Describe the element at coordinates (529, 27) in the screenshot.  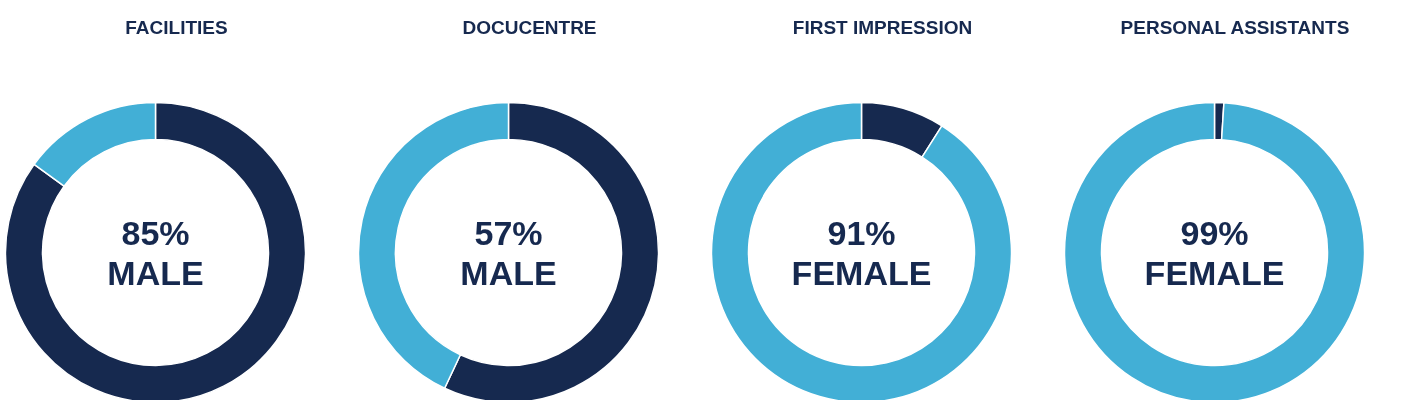
I see `chart-title: DOCUCENTRE` at that location.